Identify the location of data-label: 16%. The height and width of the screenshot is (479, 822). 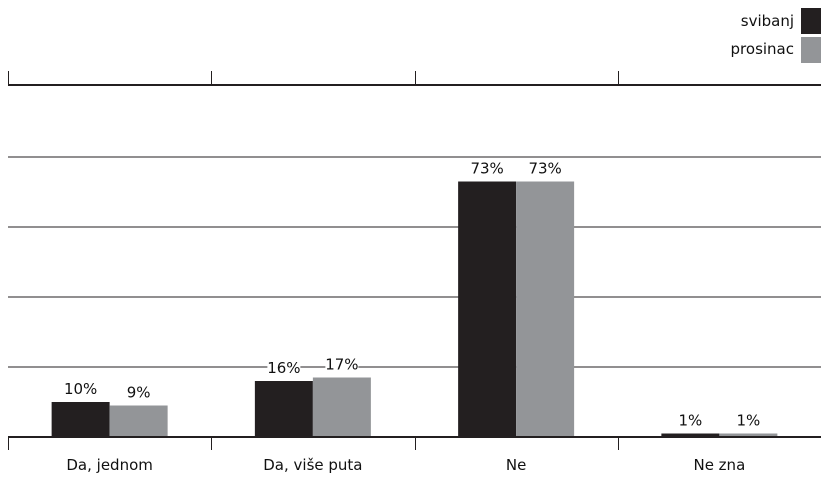
(283, 368).